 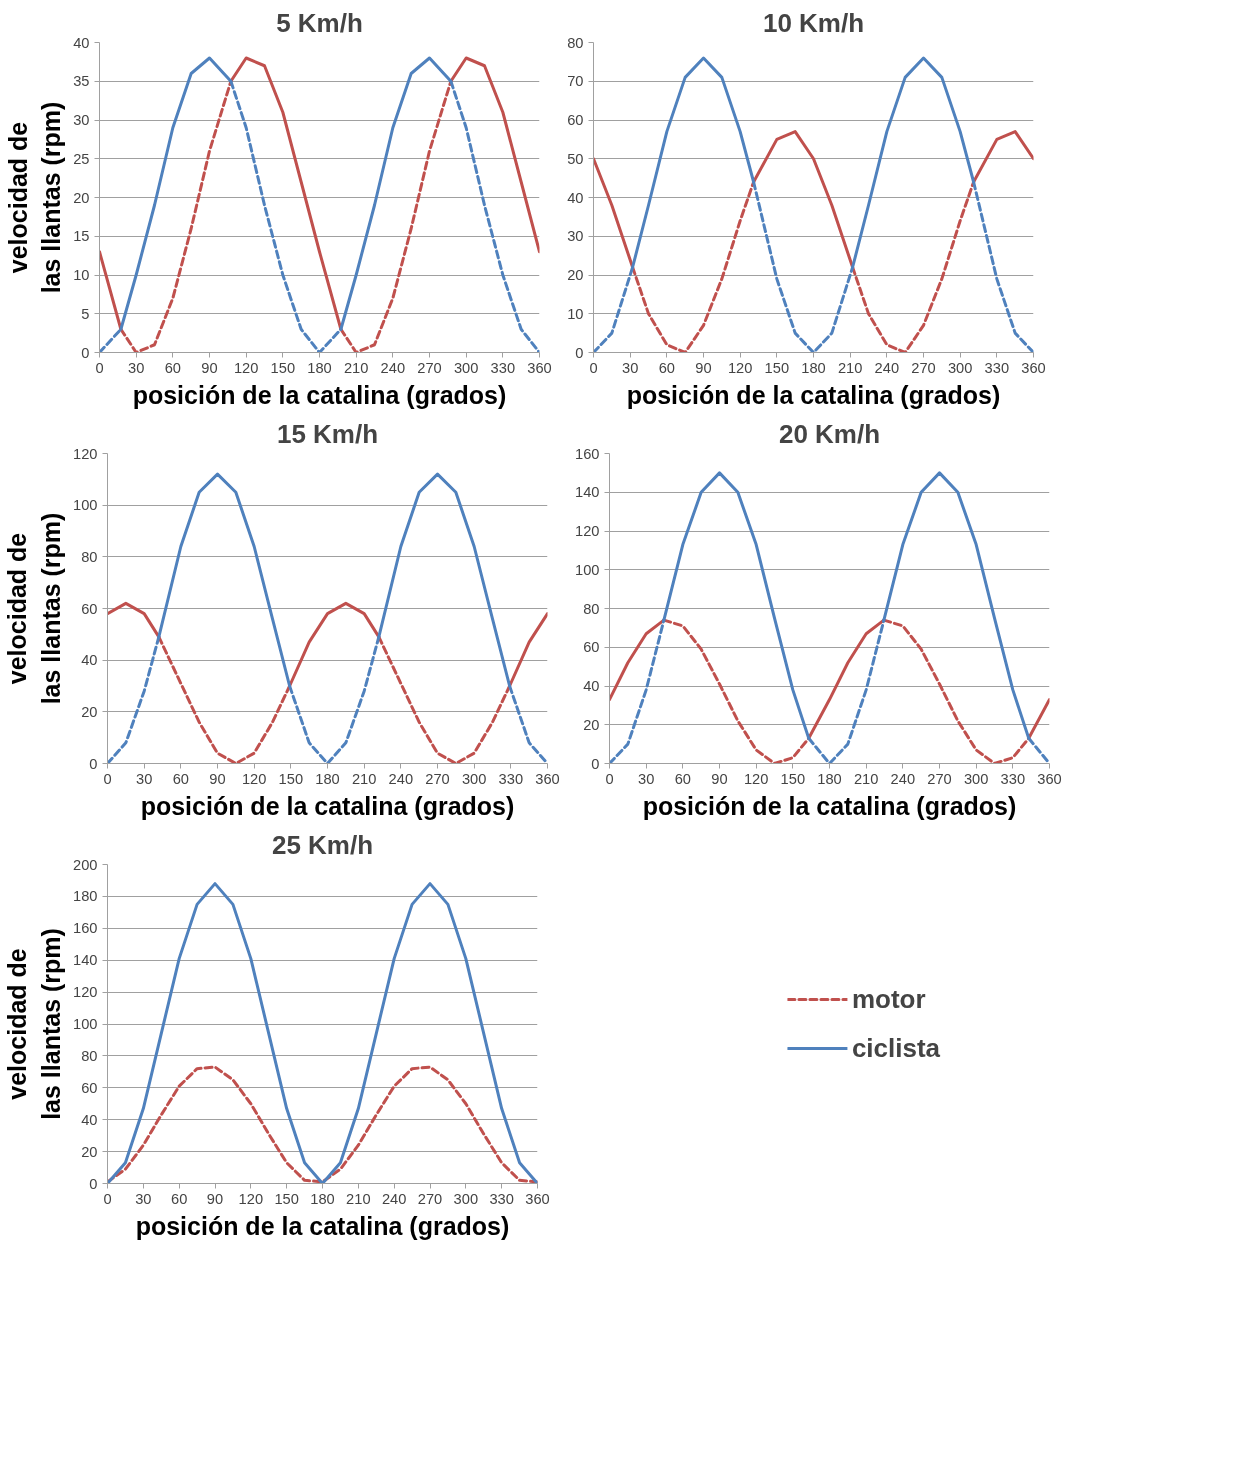 I want to click on y-tick-label: 80, so click(x=89, y=556).